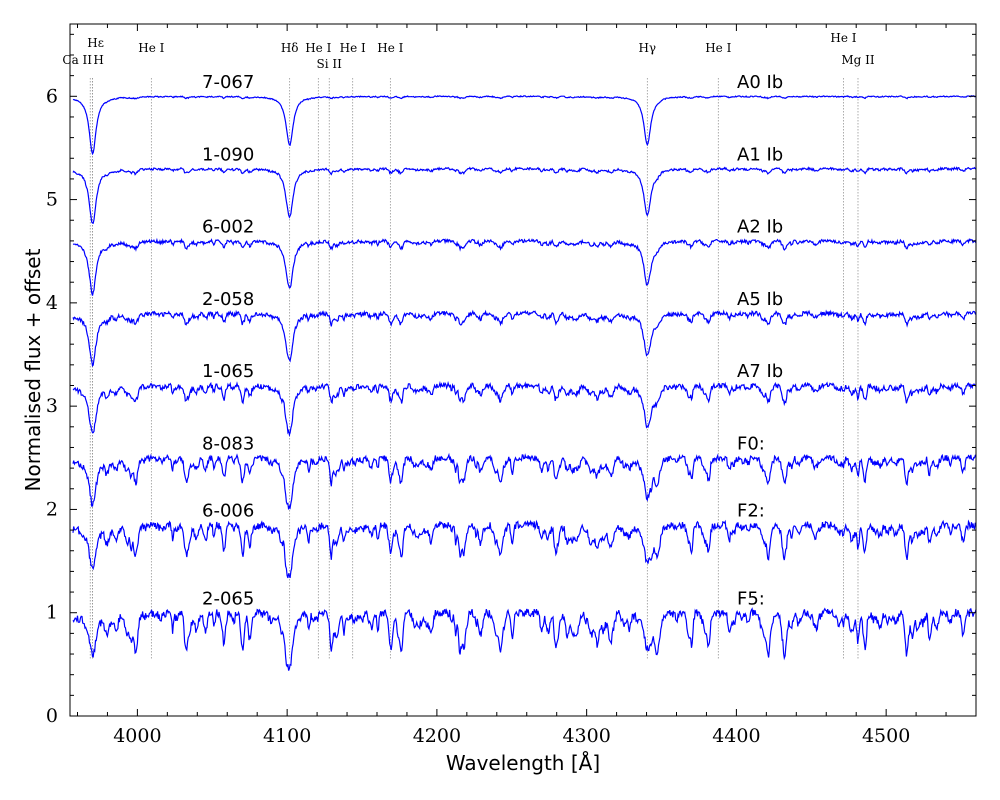 The width and height of the screenshot is (1000, 800). I want to click on x-tick-label: 4400, so click(736, 736).